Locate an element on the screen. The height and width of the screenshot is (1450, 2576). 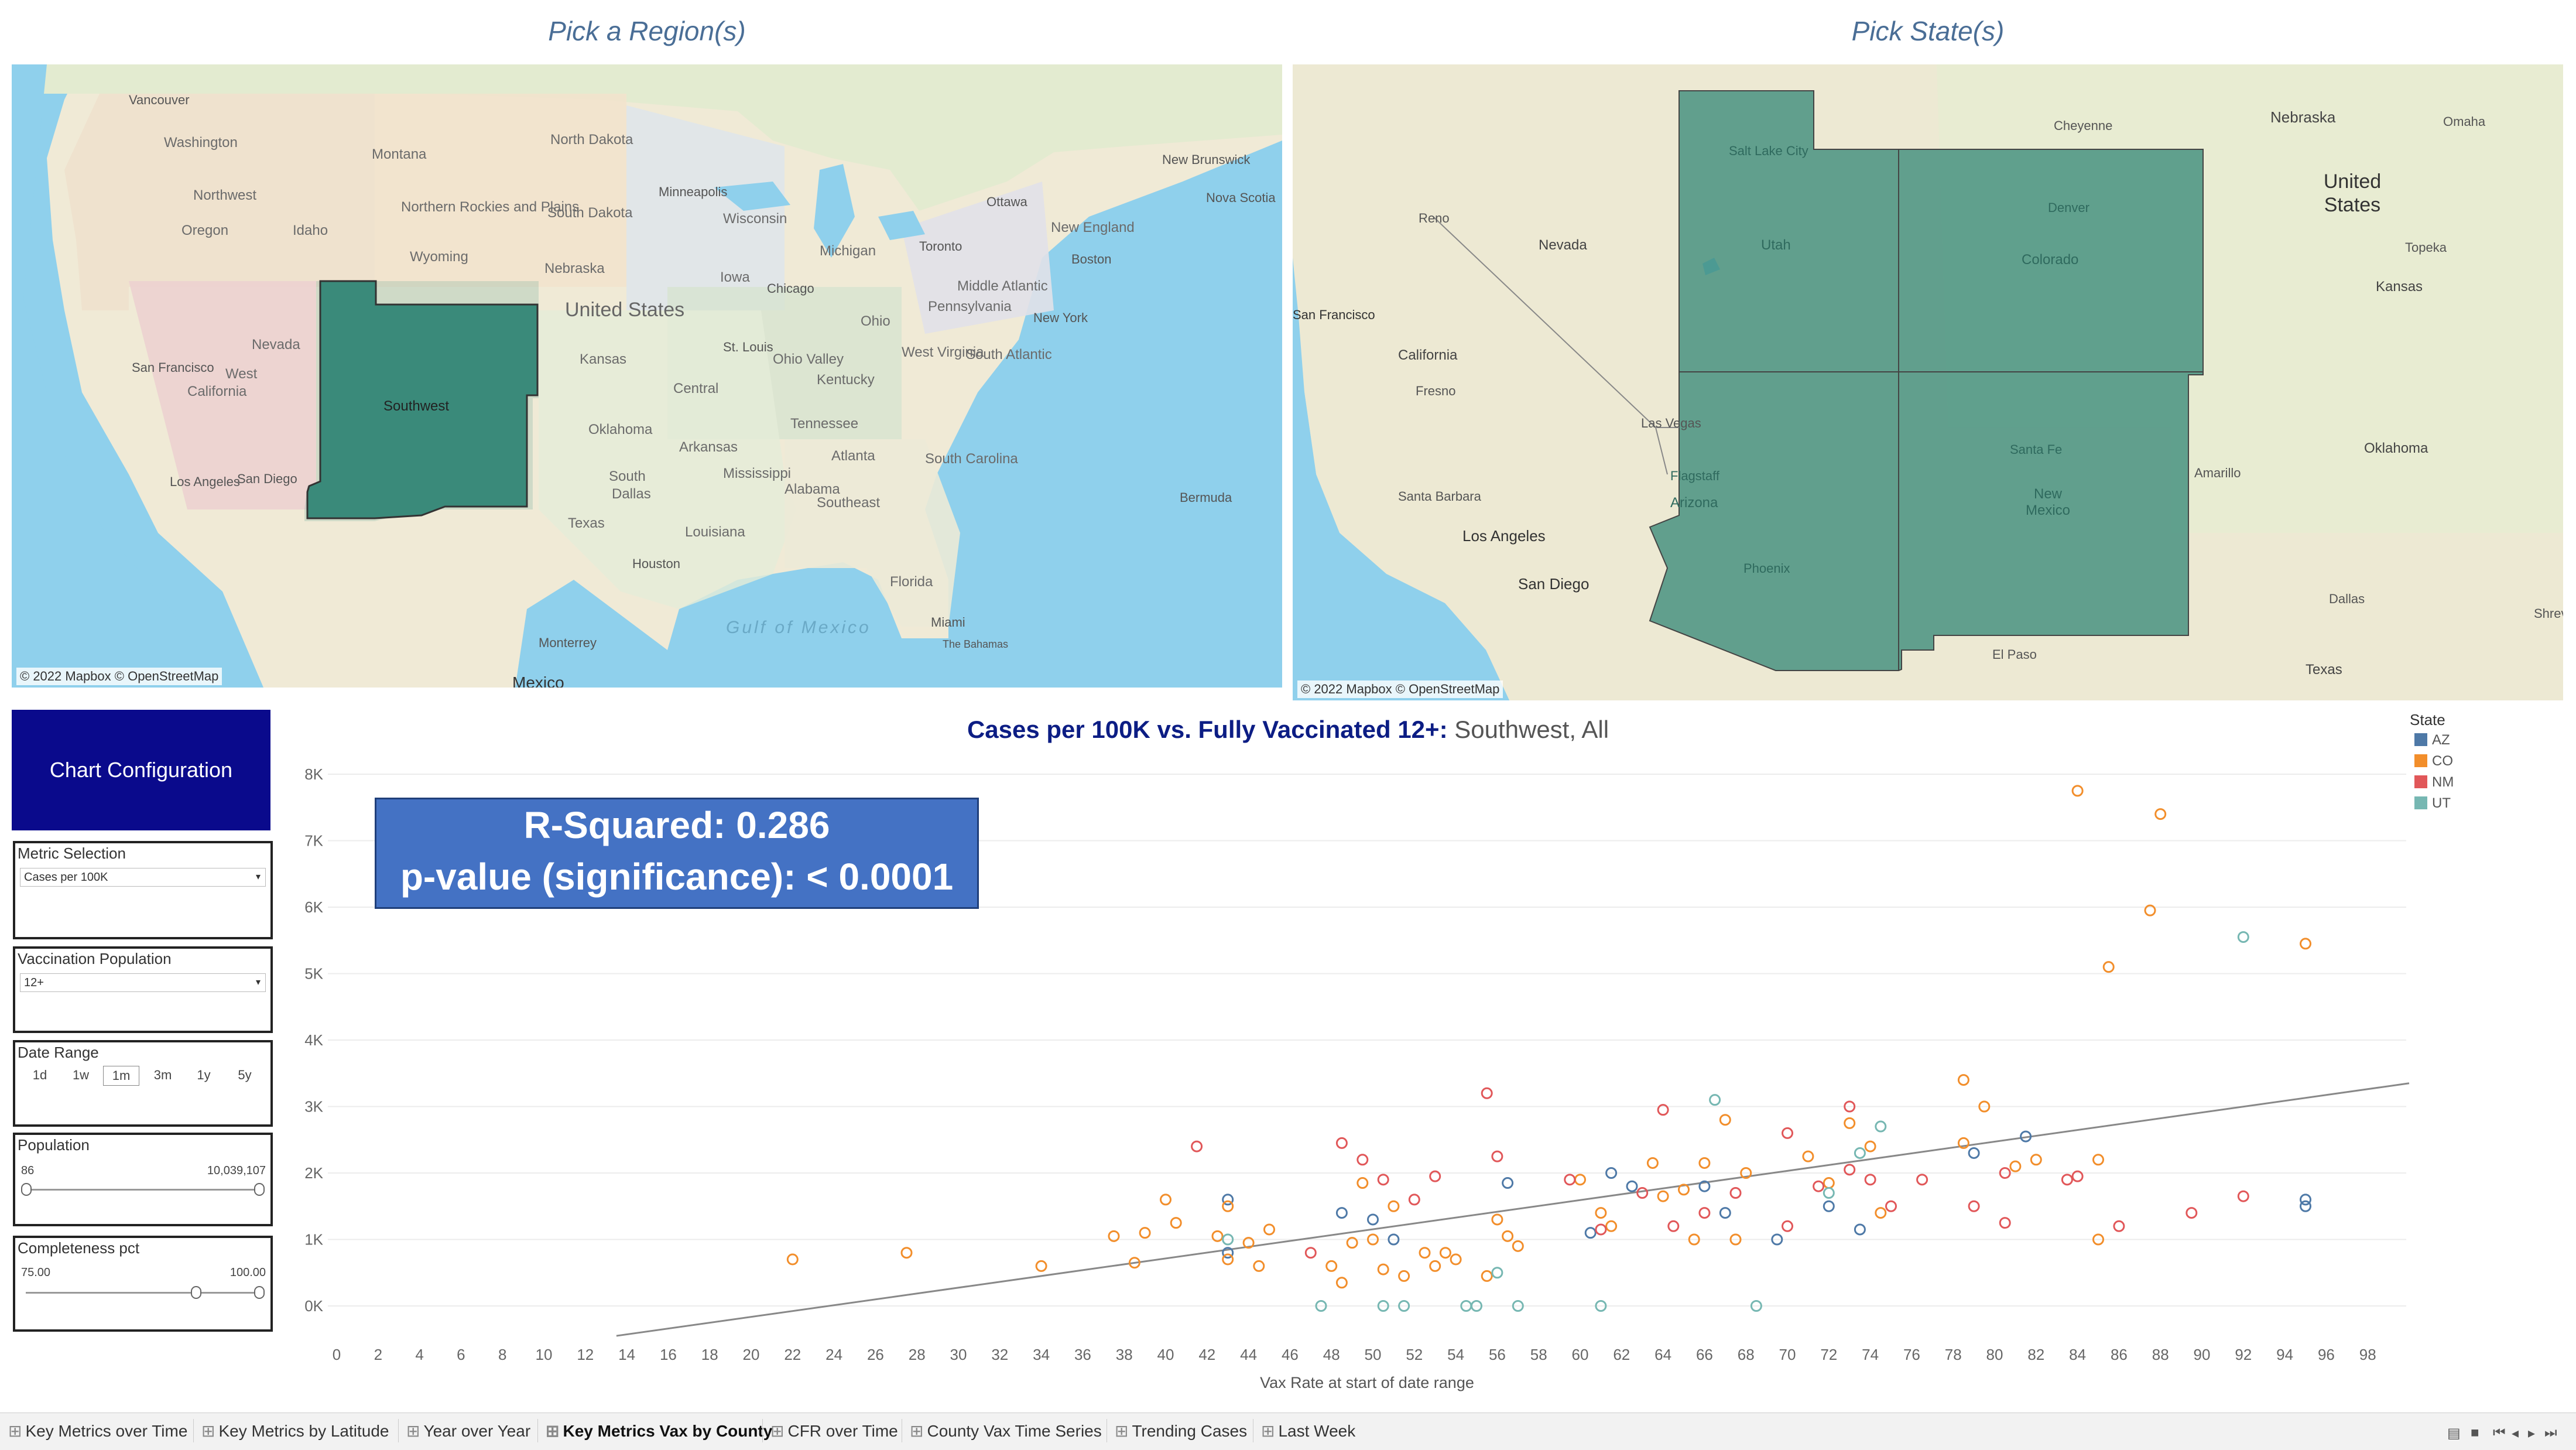
metric-selection-dropdown: Cases per 100K ▾ is located at coordinates (143, 878).